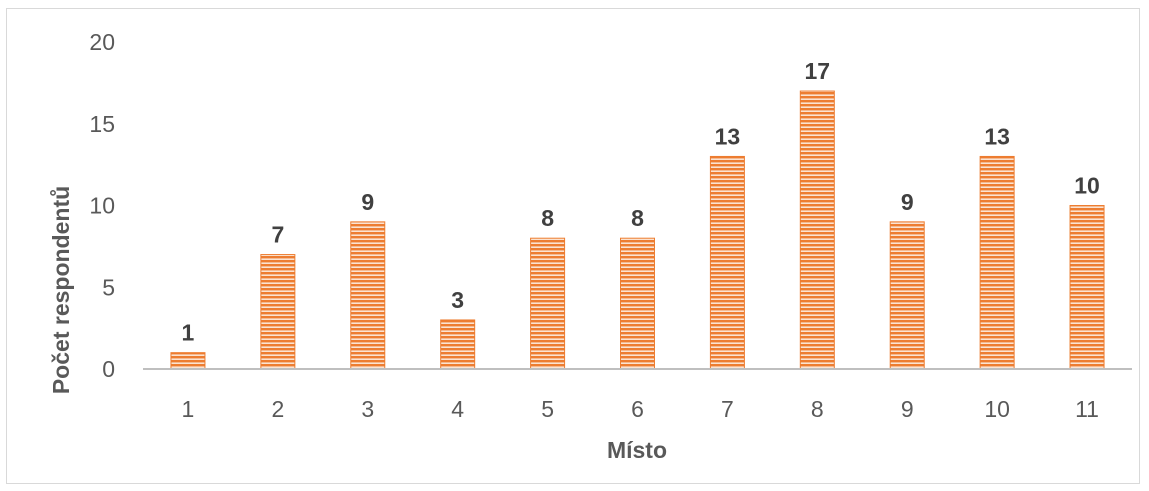 Image resolution: width=1149 pixels, height=491 pixels. I want to click on data-label: 3, so click(457, 300).